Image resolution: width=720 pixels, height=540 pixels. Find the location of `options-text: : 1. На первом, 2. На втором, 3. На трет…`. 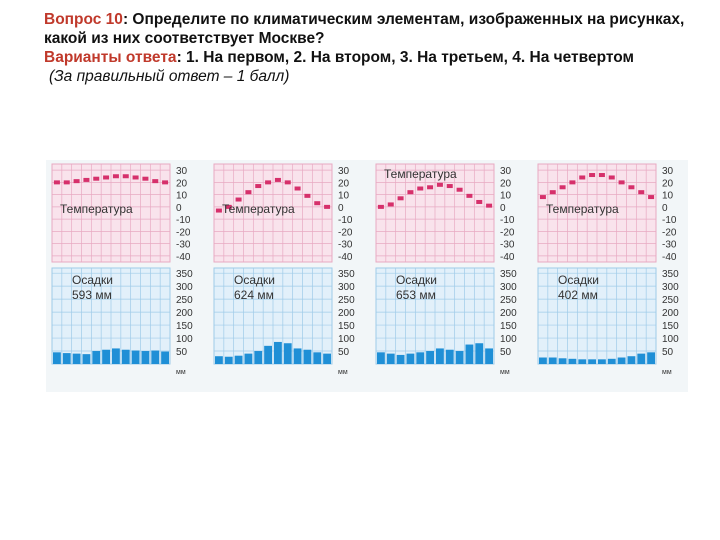

options-text: : 1. На первом, 2. На втором, 3. На трет… is located at coordinates (405, 57).